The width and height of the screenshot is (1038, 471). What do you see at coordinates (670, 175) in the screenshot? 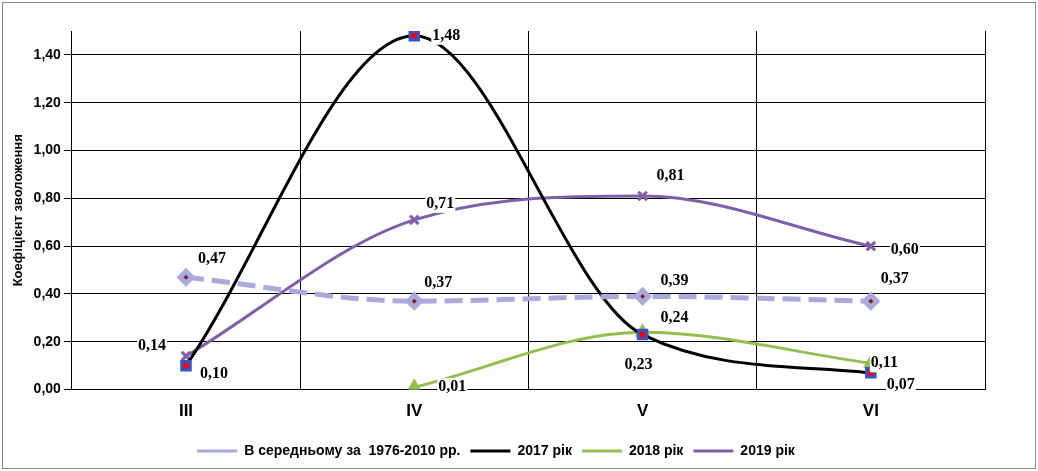
I see `data-label: 0,81` at bounding box center [670, 175].